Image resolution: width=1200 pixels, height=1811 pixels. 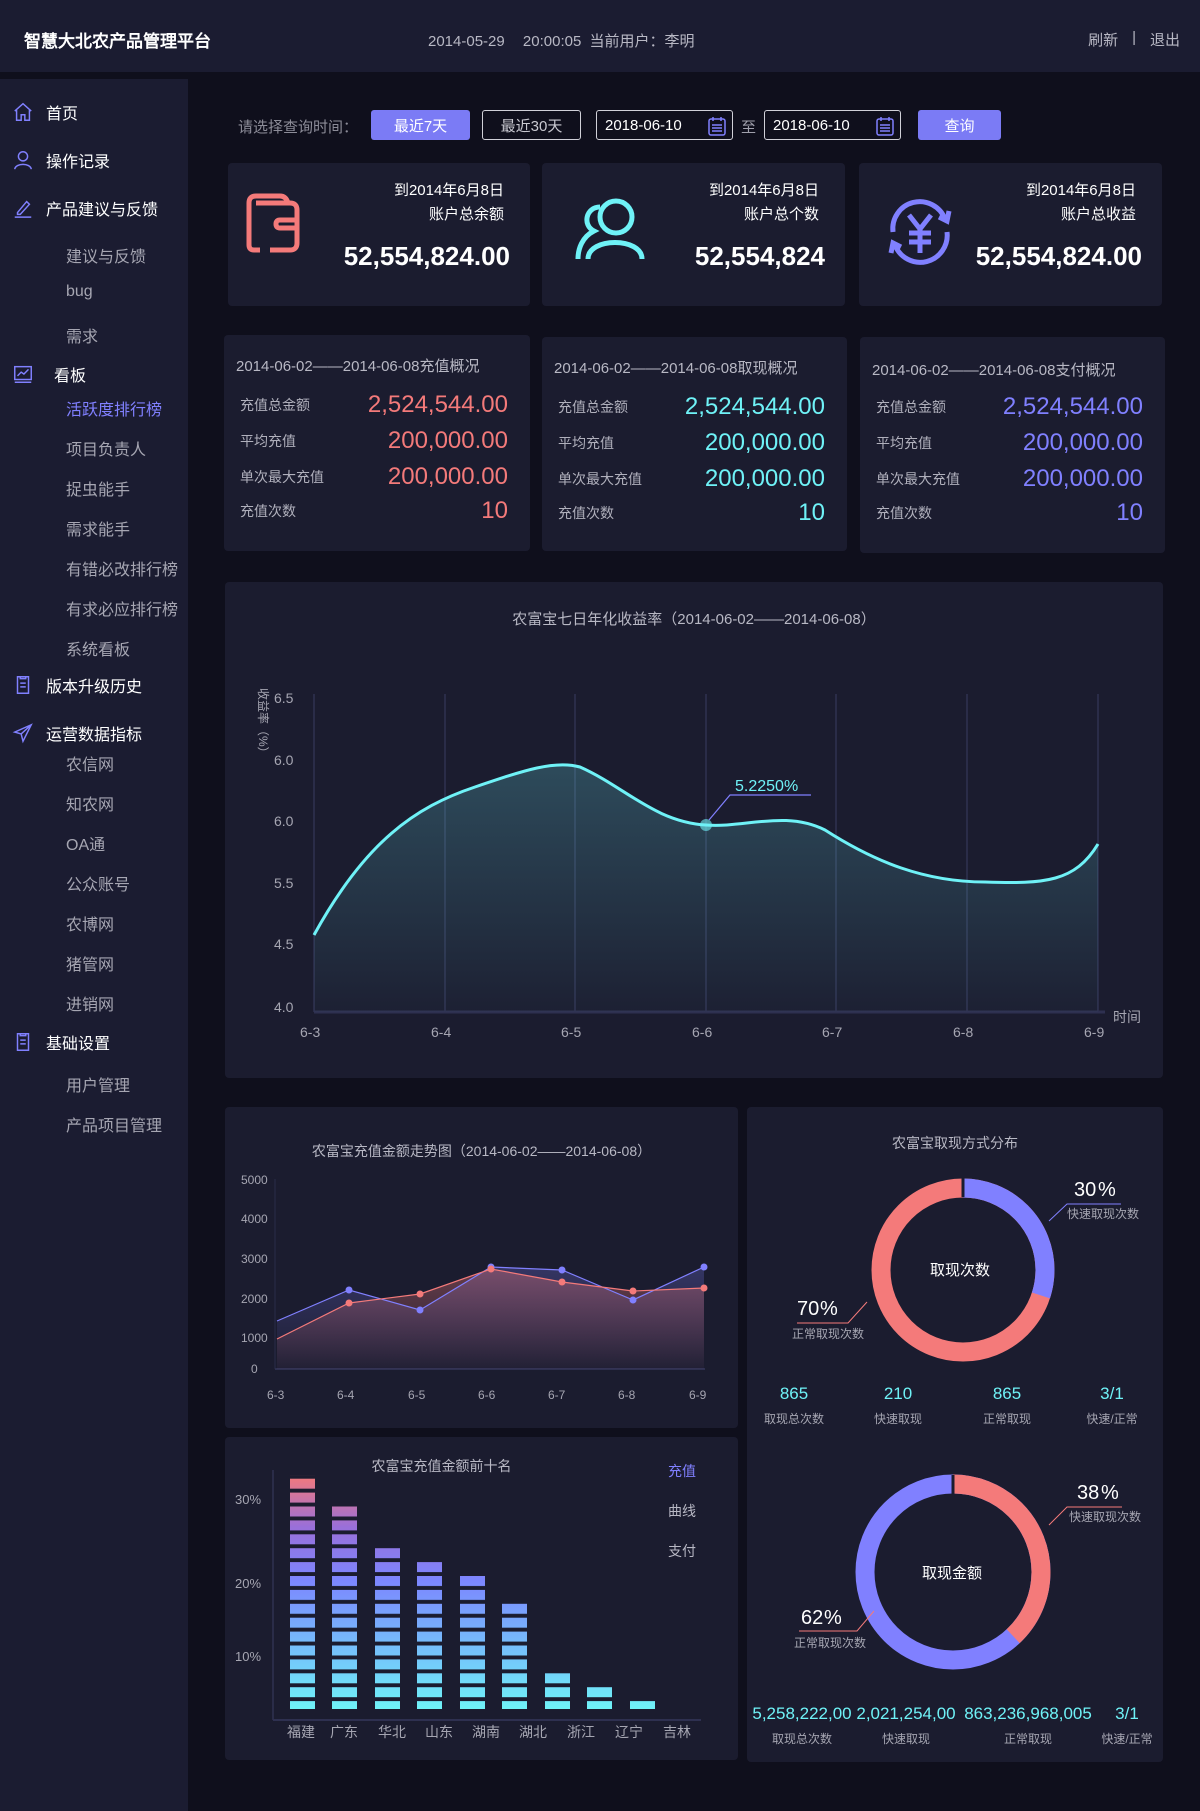 What do you see at coordinates (811, 125) in the screenshot?
I see `end-date-value: 2018-06-10` at bounding box center [811, 125].